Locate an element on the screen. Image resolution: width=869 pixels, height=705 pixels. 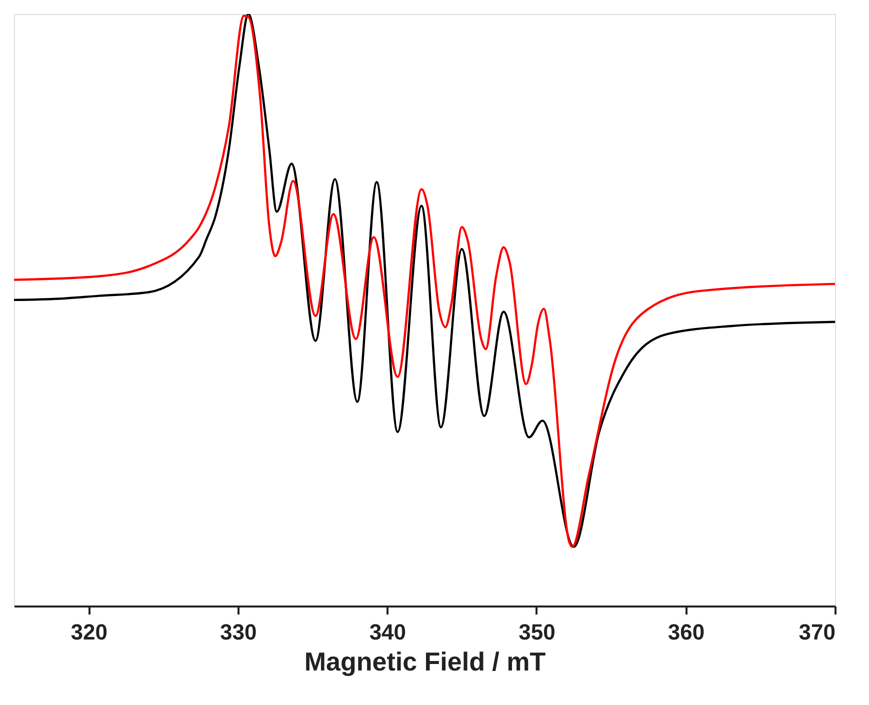
x-tick-label: 350 is located at coordinates (537, 632).